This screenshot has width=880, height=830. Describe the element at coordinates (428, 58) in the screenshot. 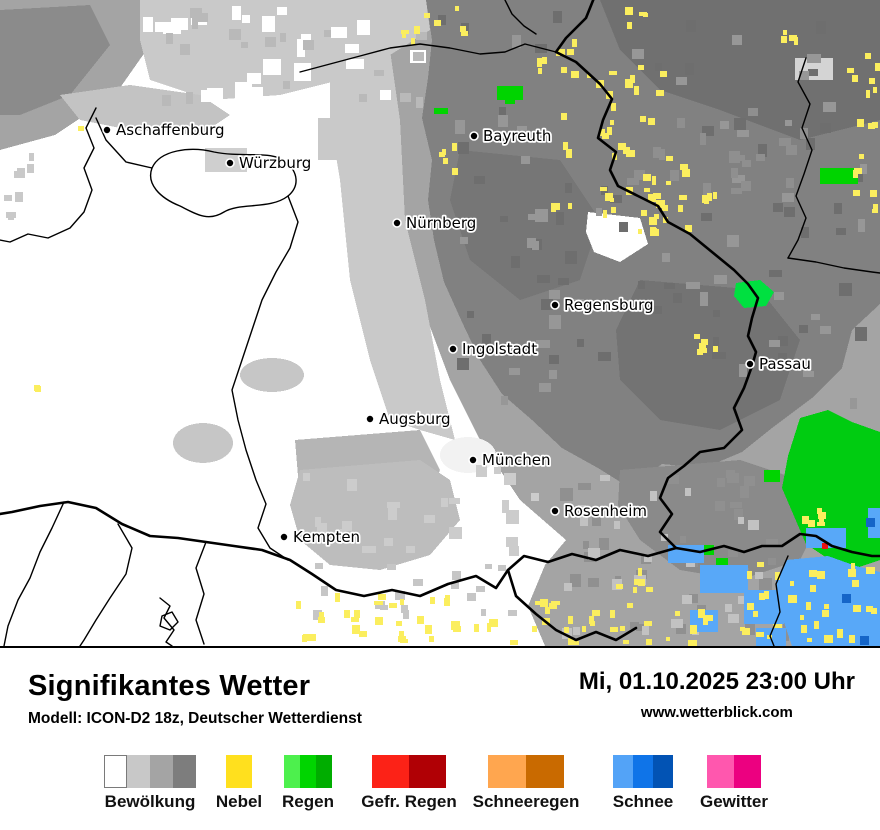

I see `state-border-north` at that location.